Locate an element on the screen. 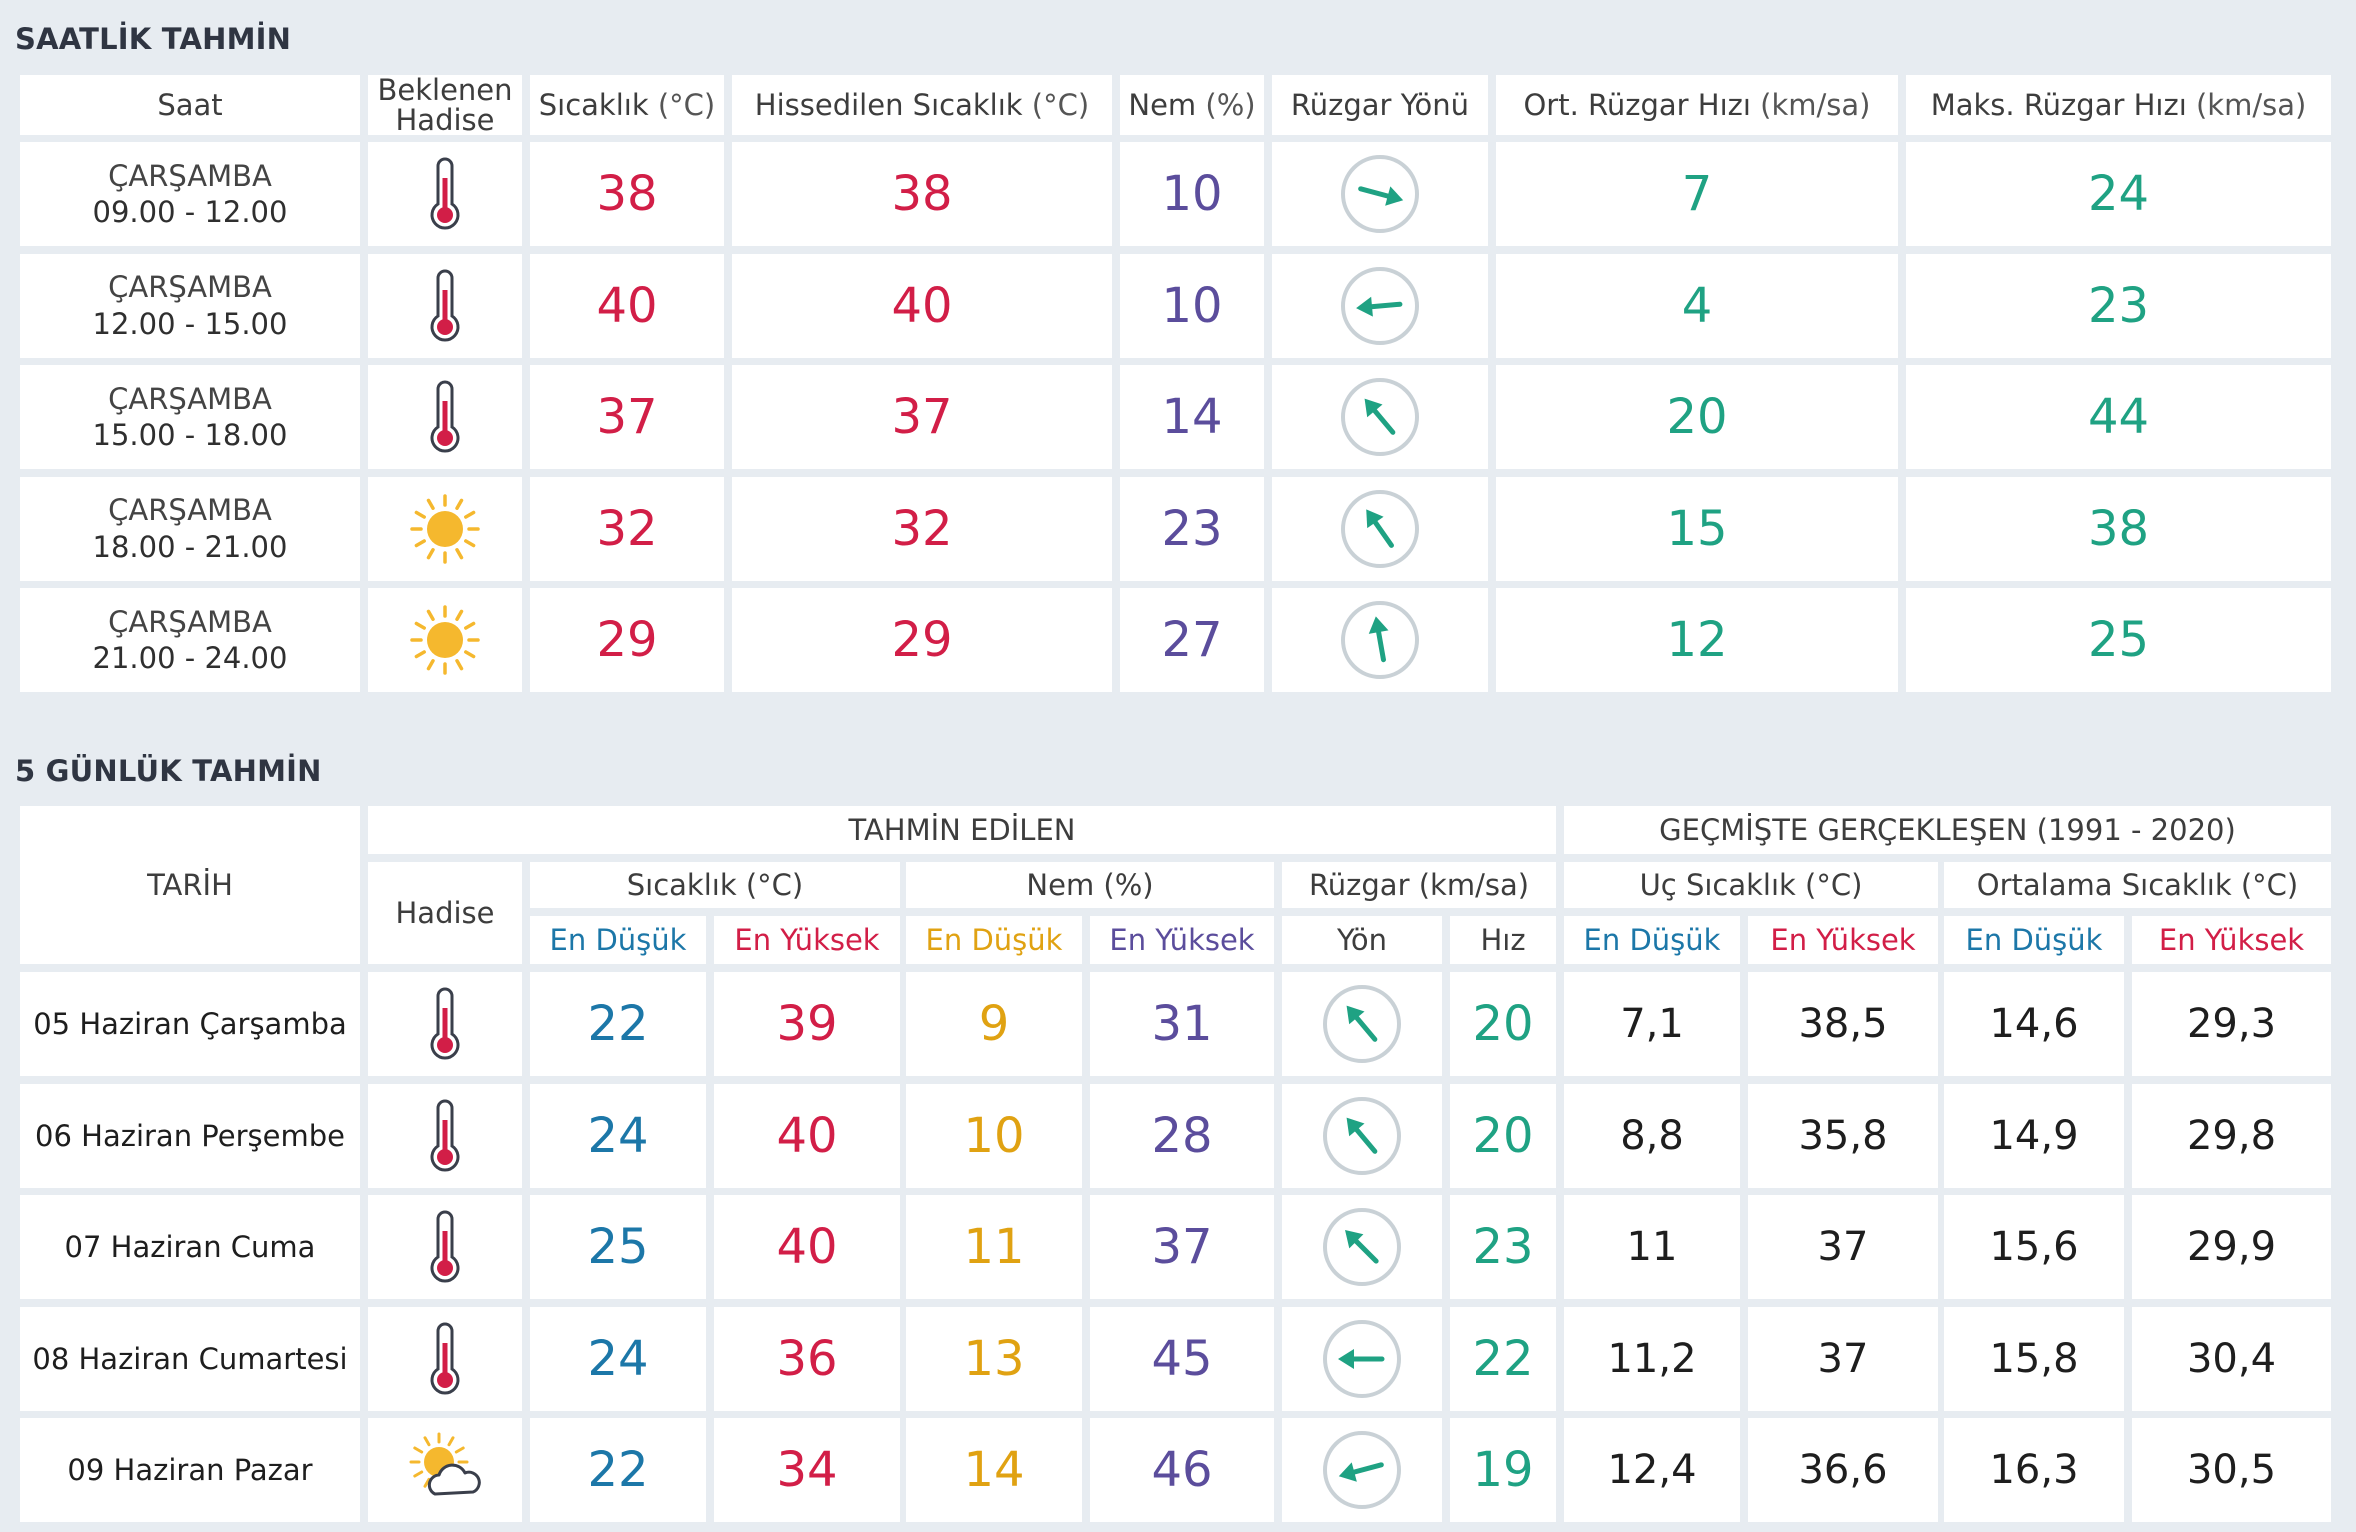  hourly-wind-max-value: 44 is located at coordinates (2118, 417).